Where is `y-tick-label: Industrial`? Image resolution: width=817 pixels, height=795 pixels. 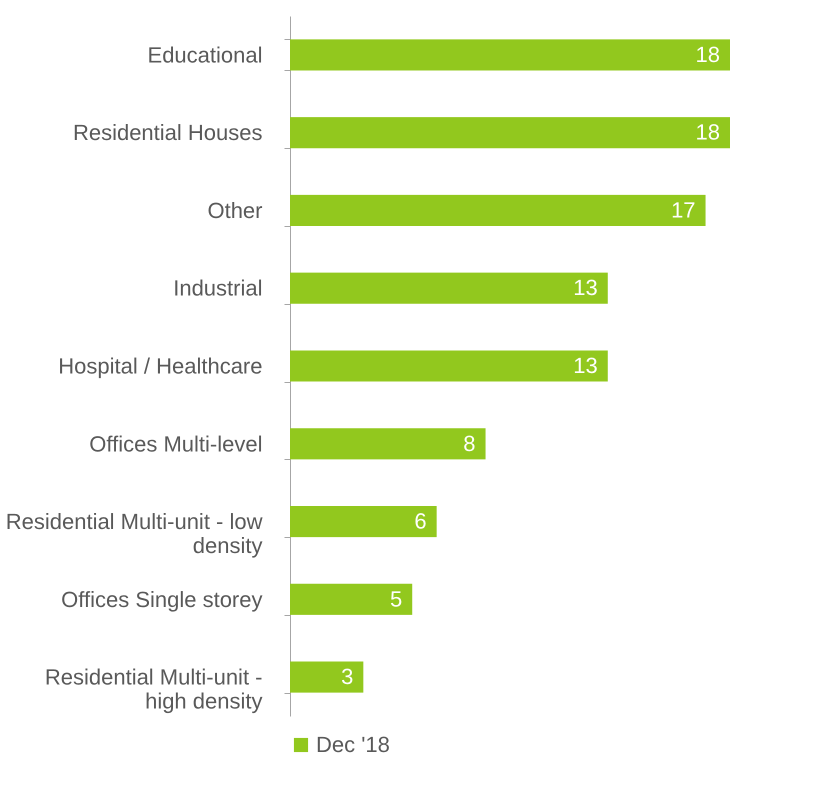
y-tick-label: Industrial is located at coordinates (217, 288).